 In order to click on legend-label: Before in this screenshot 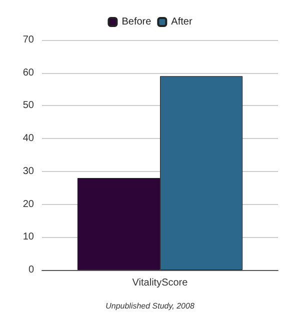, I will do `click(137, 22)`.